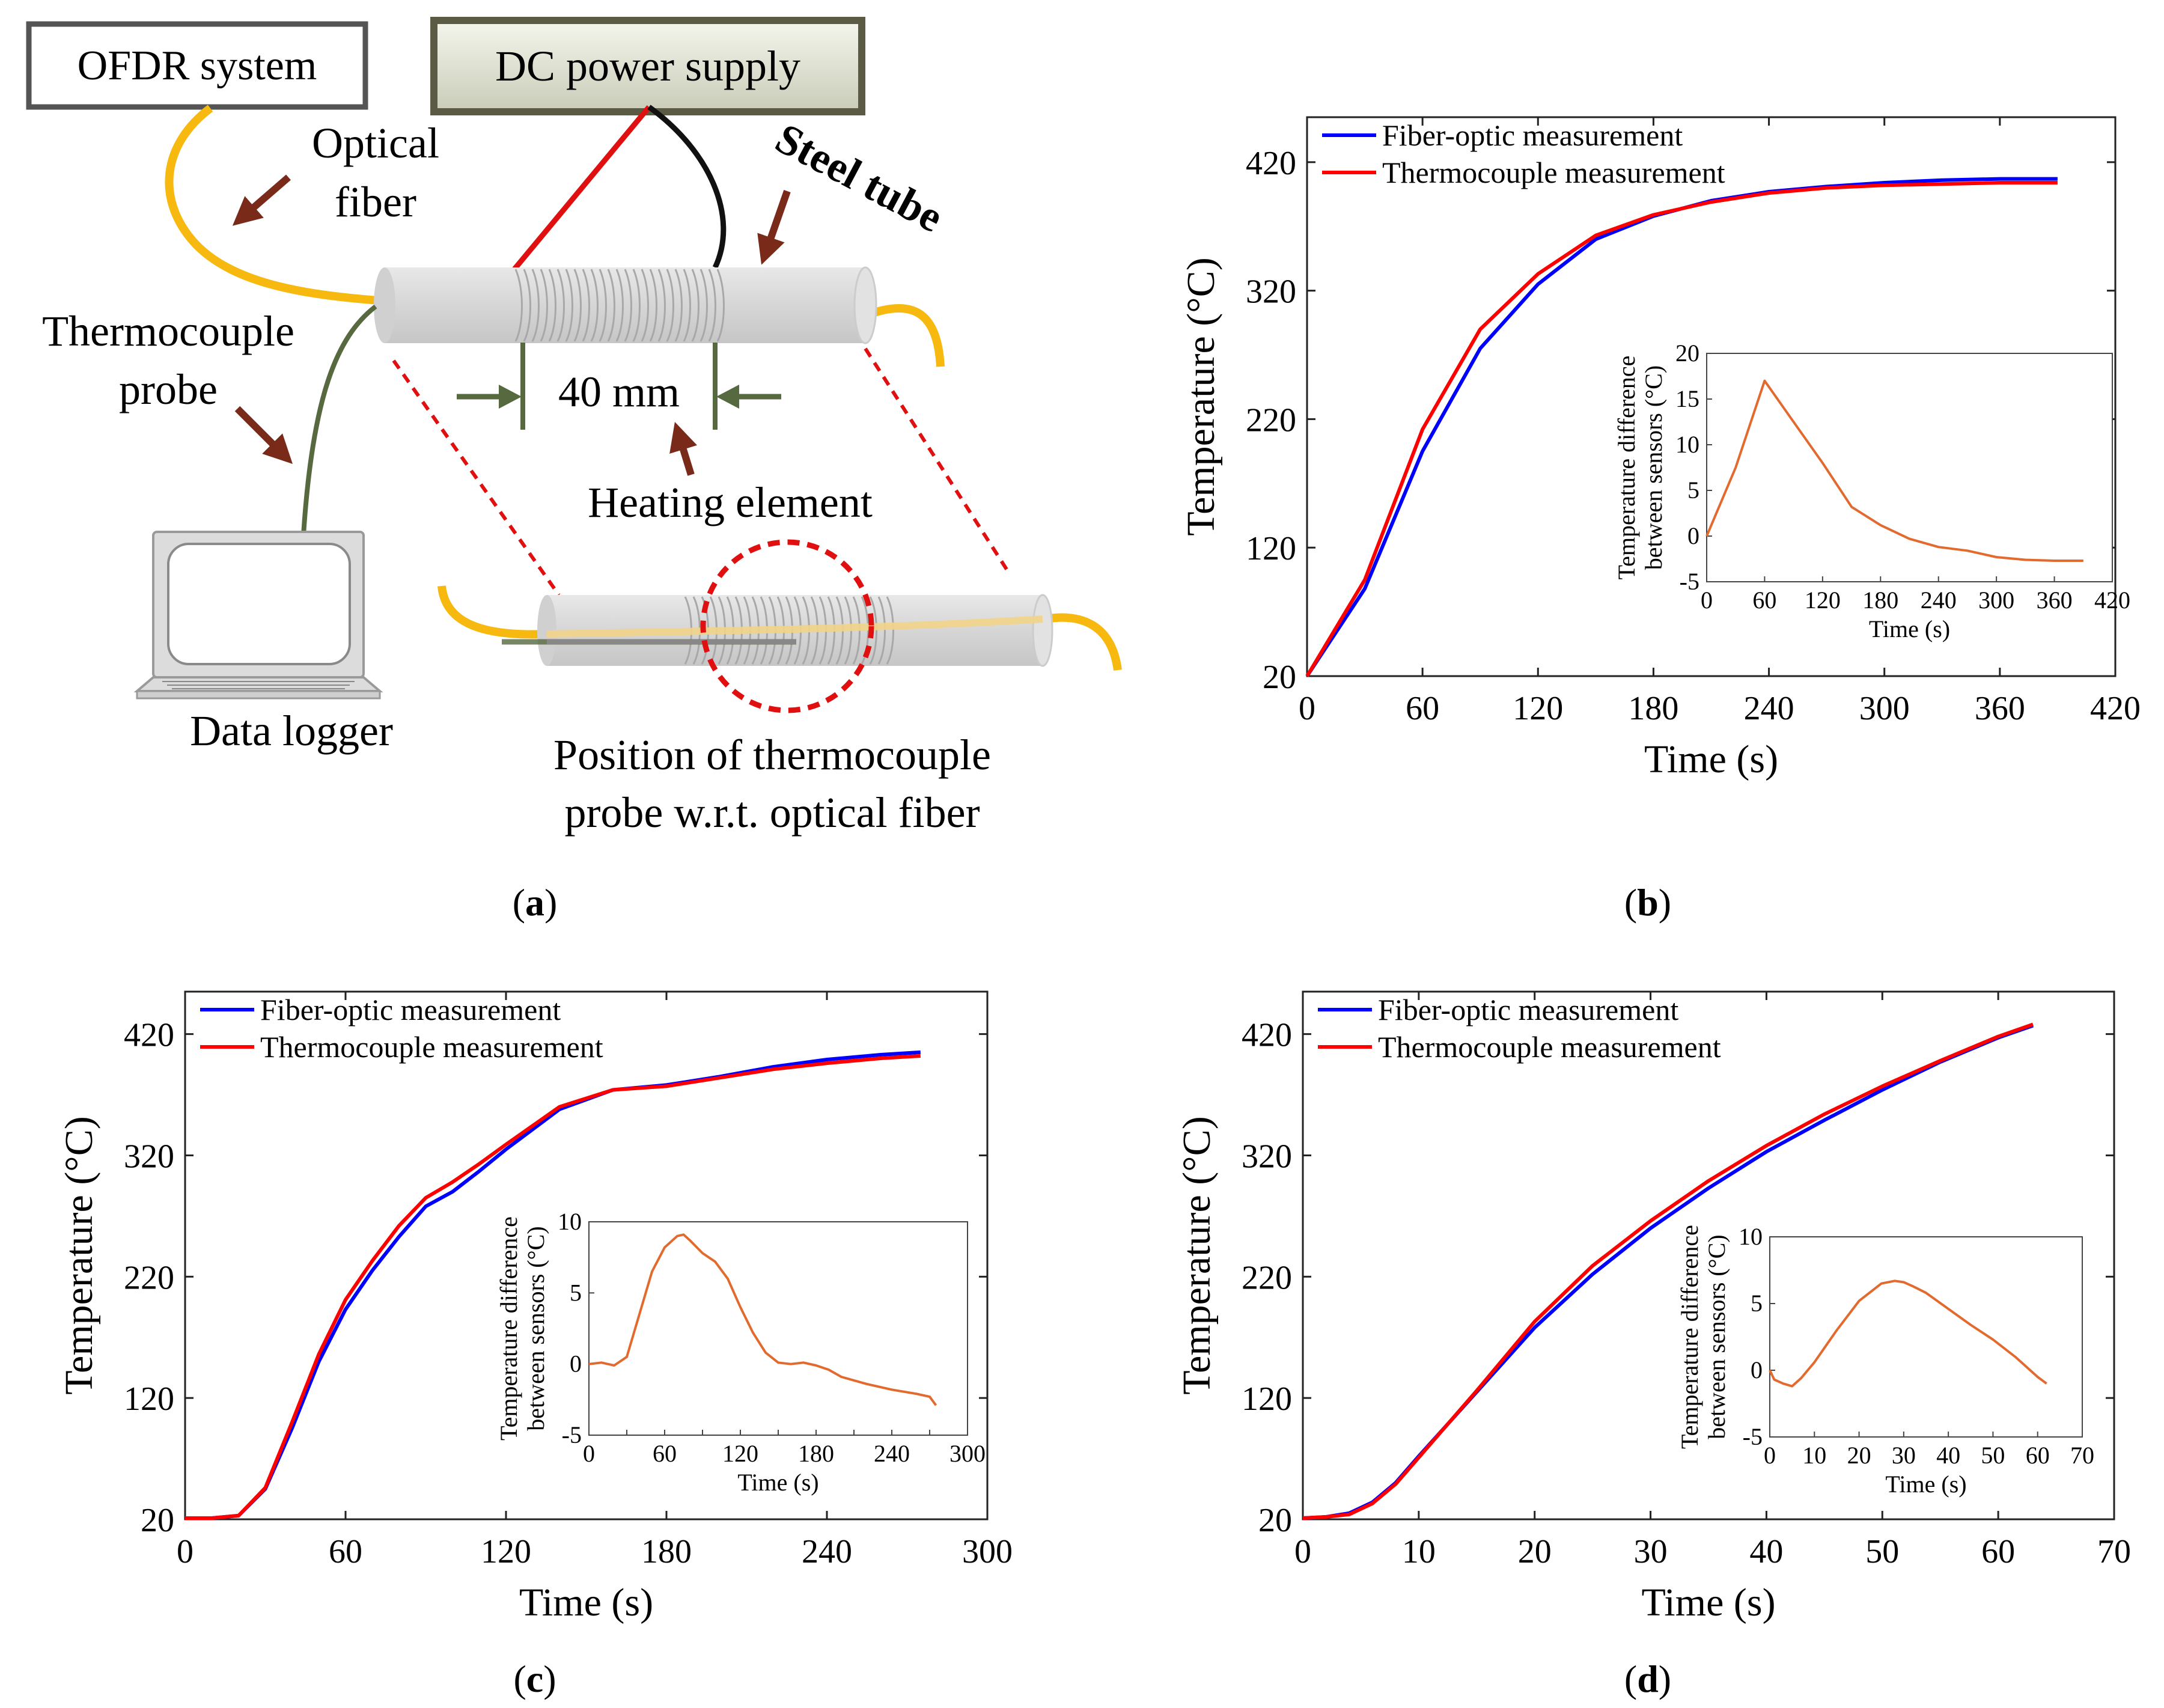 Image resolution: width=2164 pixels, height=1708 pixels. What do you see at coordinates (2114, 1552) in the screenshot?
I see `x-tick-label: 70` at bounding box center [2114, 1552].